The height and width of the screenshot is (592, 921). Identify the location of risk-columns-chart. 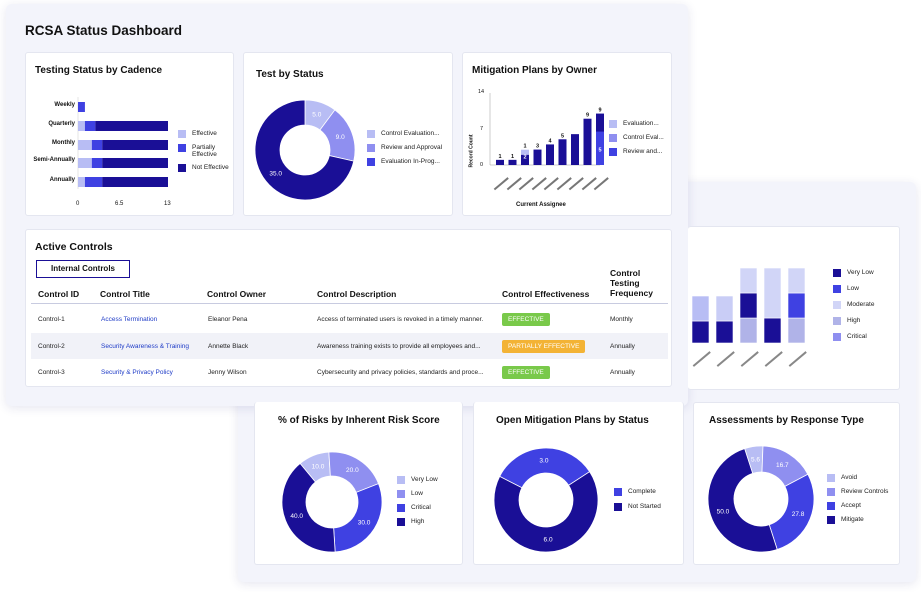
(748, 305).